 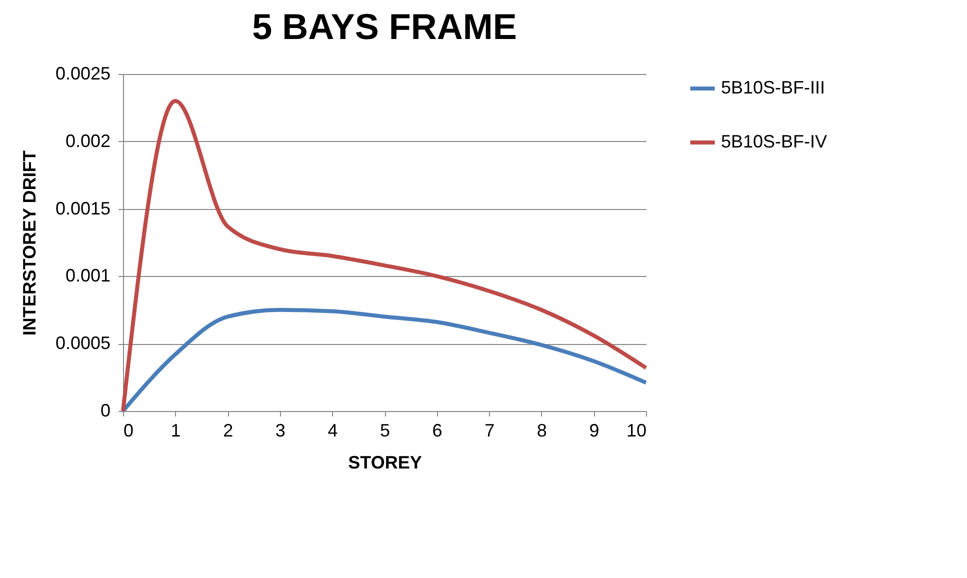 What do you see at coordinates (489, 430) in the screenshot?
I see `x-tick-label: 7` at bounding box center [489, 430].